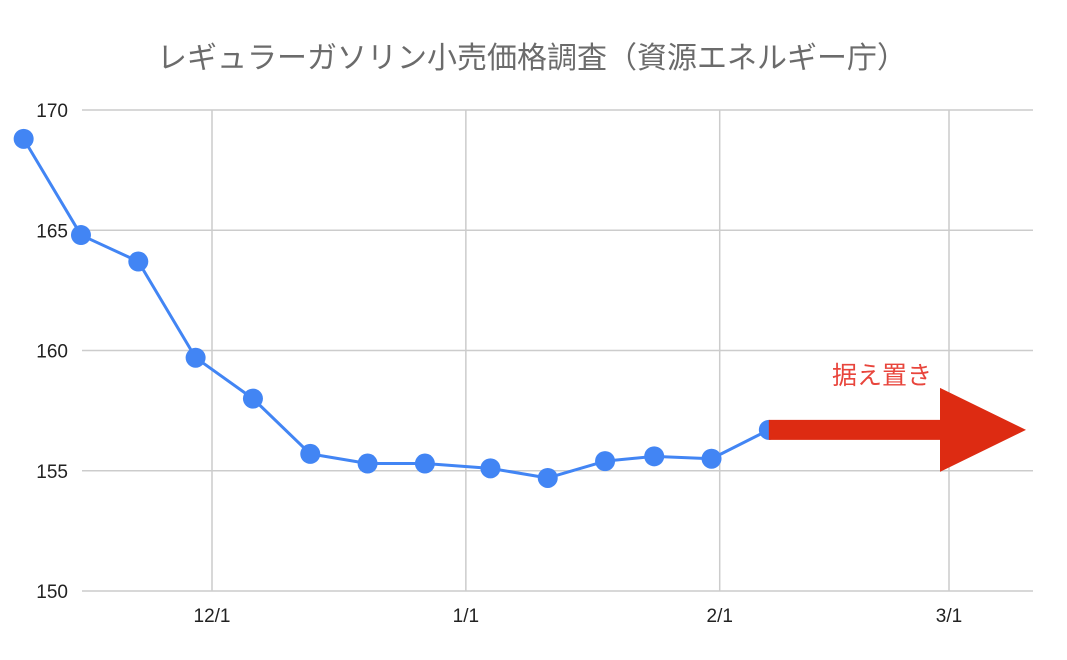 Image resolution: width=1067 pixels, height=660 pixels. Describe the element at coordinates (212, 616) in the screenshot. I see `x-tick-label: 12/1` at that location.